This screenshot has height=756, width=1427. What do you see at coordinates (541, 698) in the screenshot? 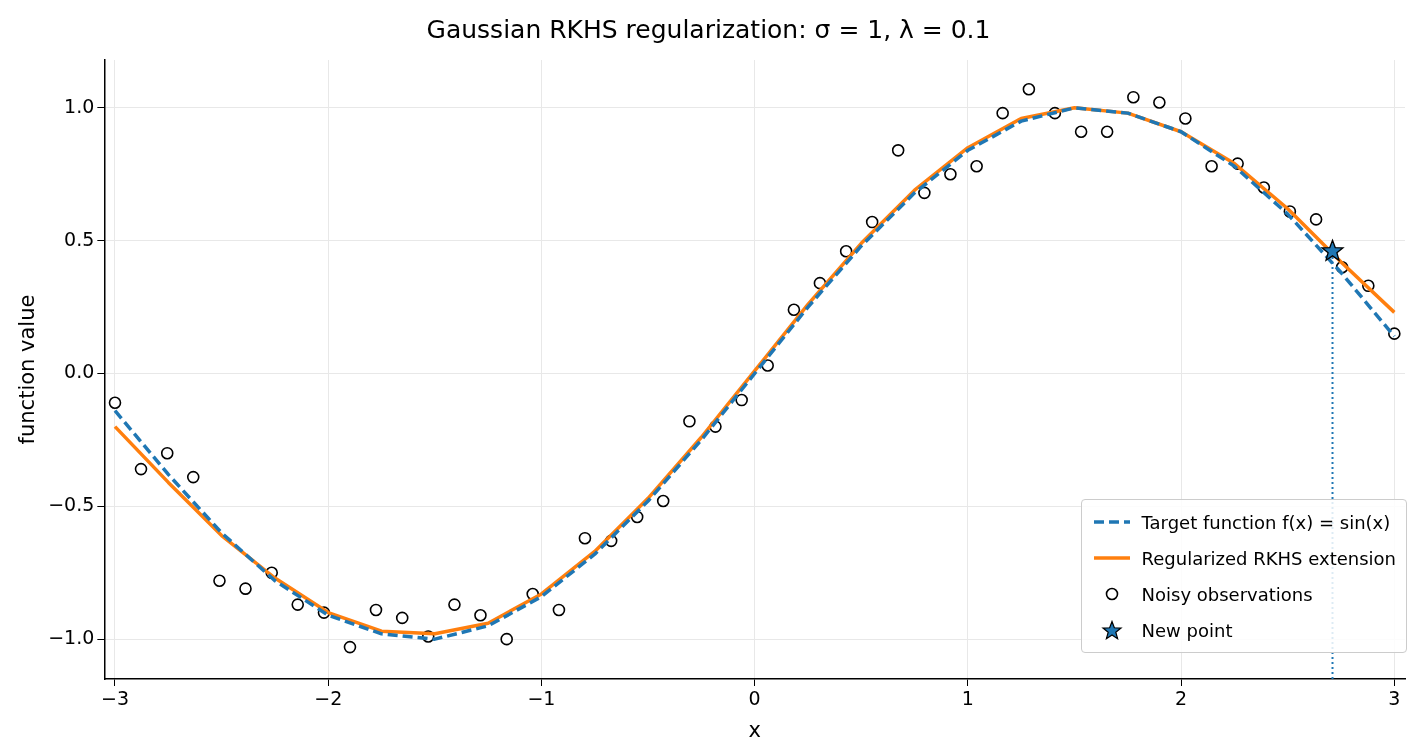
I see `x-tick-label: −1` at bounding box center [541, 698].